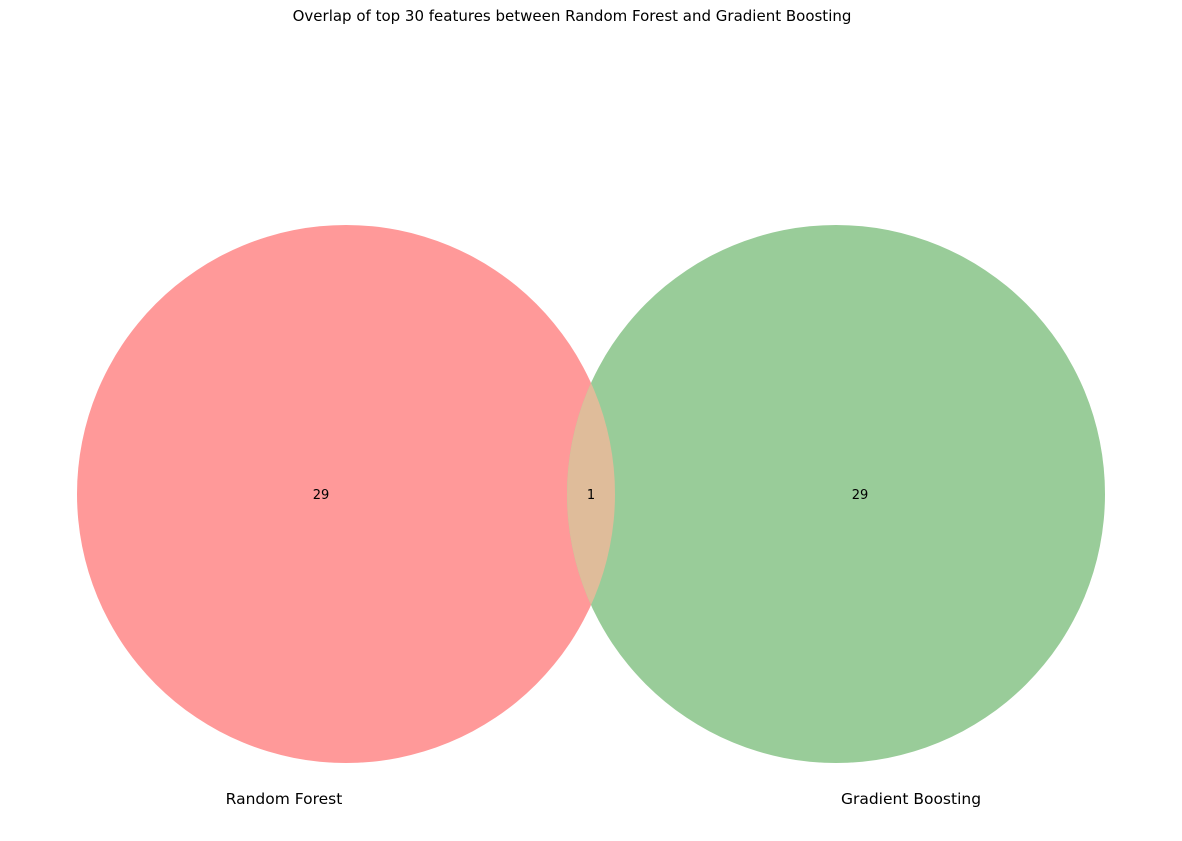 This screenshot has height=841, width=1182. Describe the element at coordinates (911, 799) in the screenshot. I see `gradient-boosting-label: Gradient Boosting` at that location.